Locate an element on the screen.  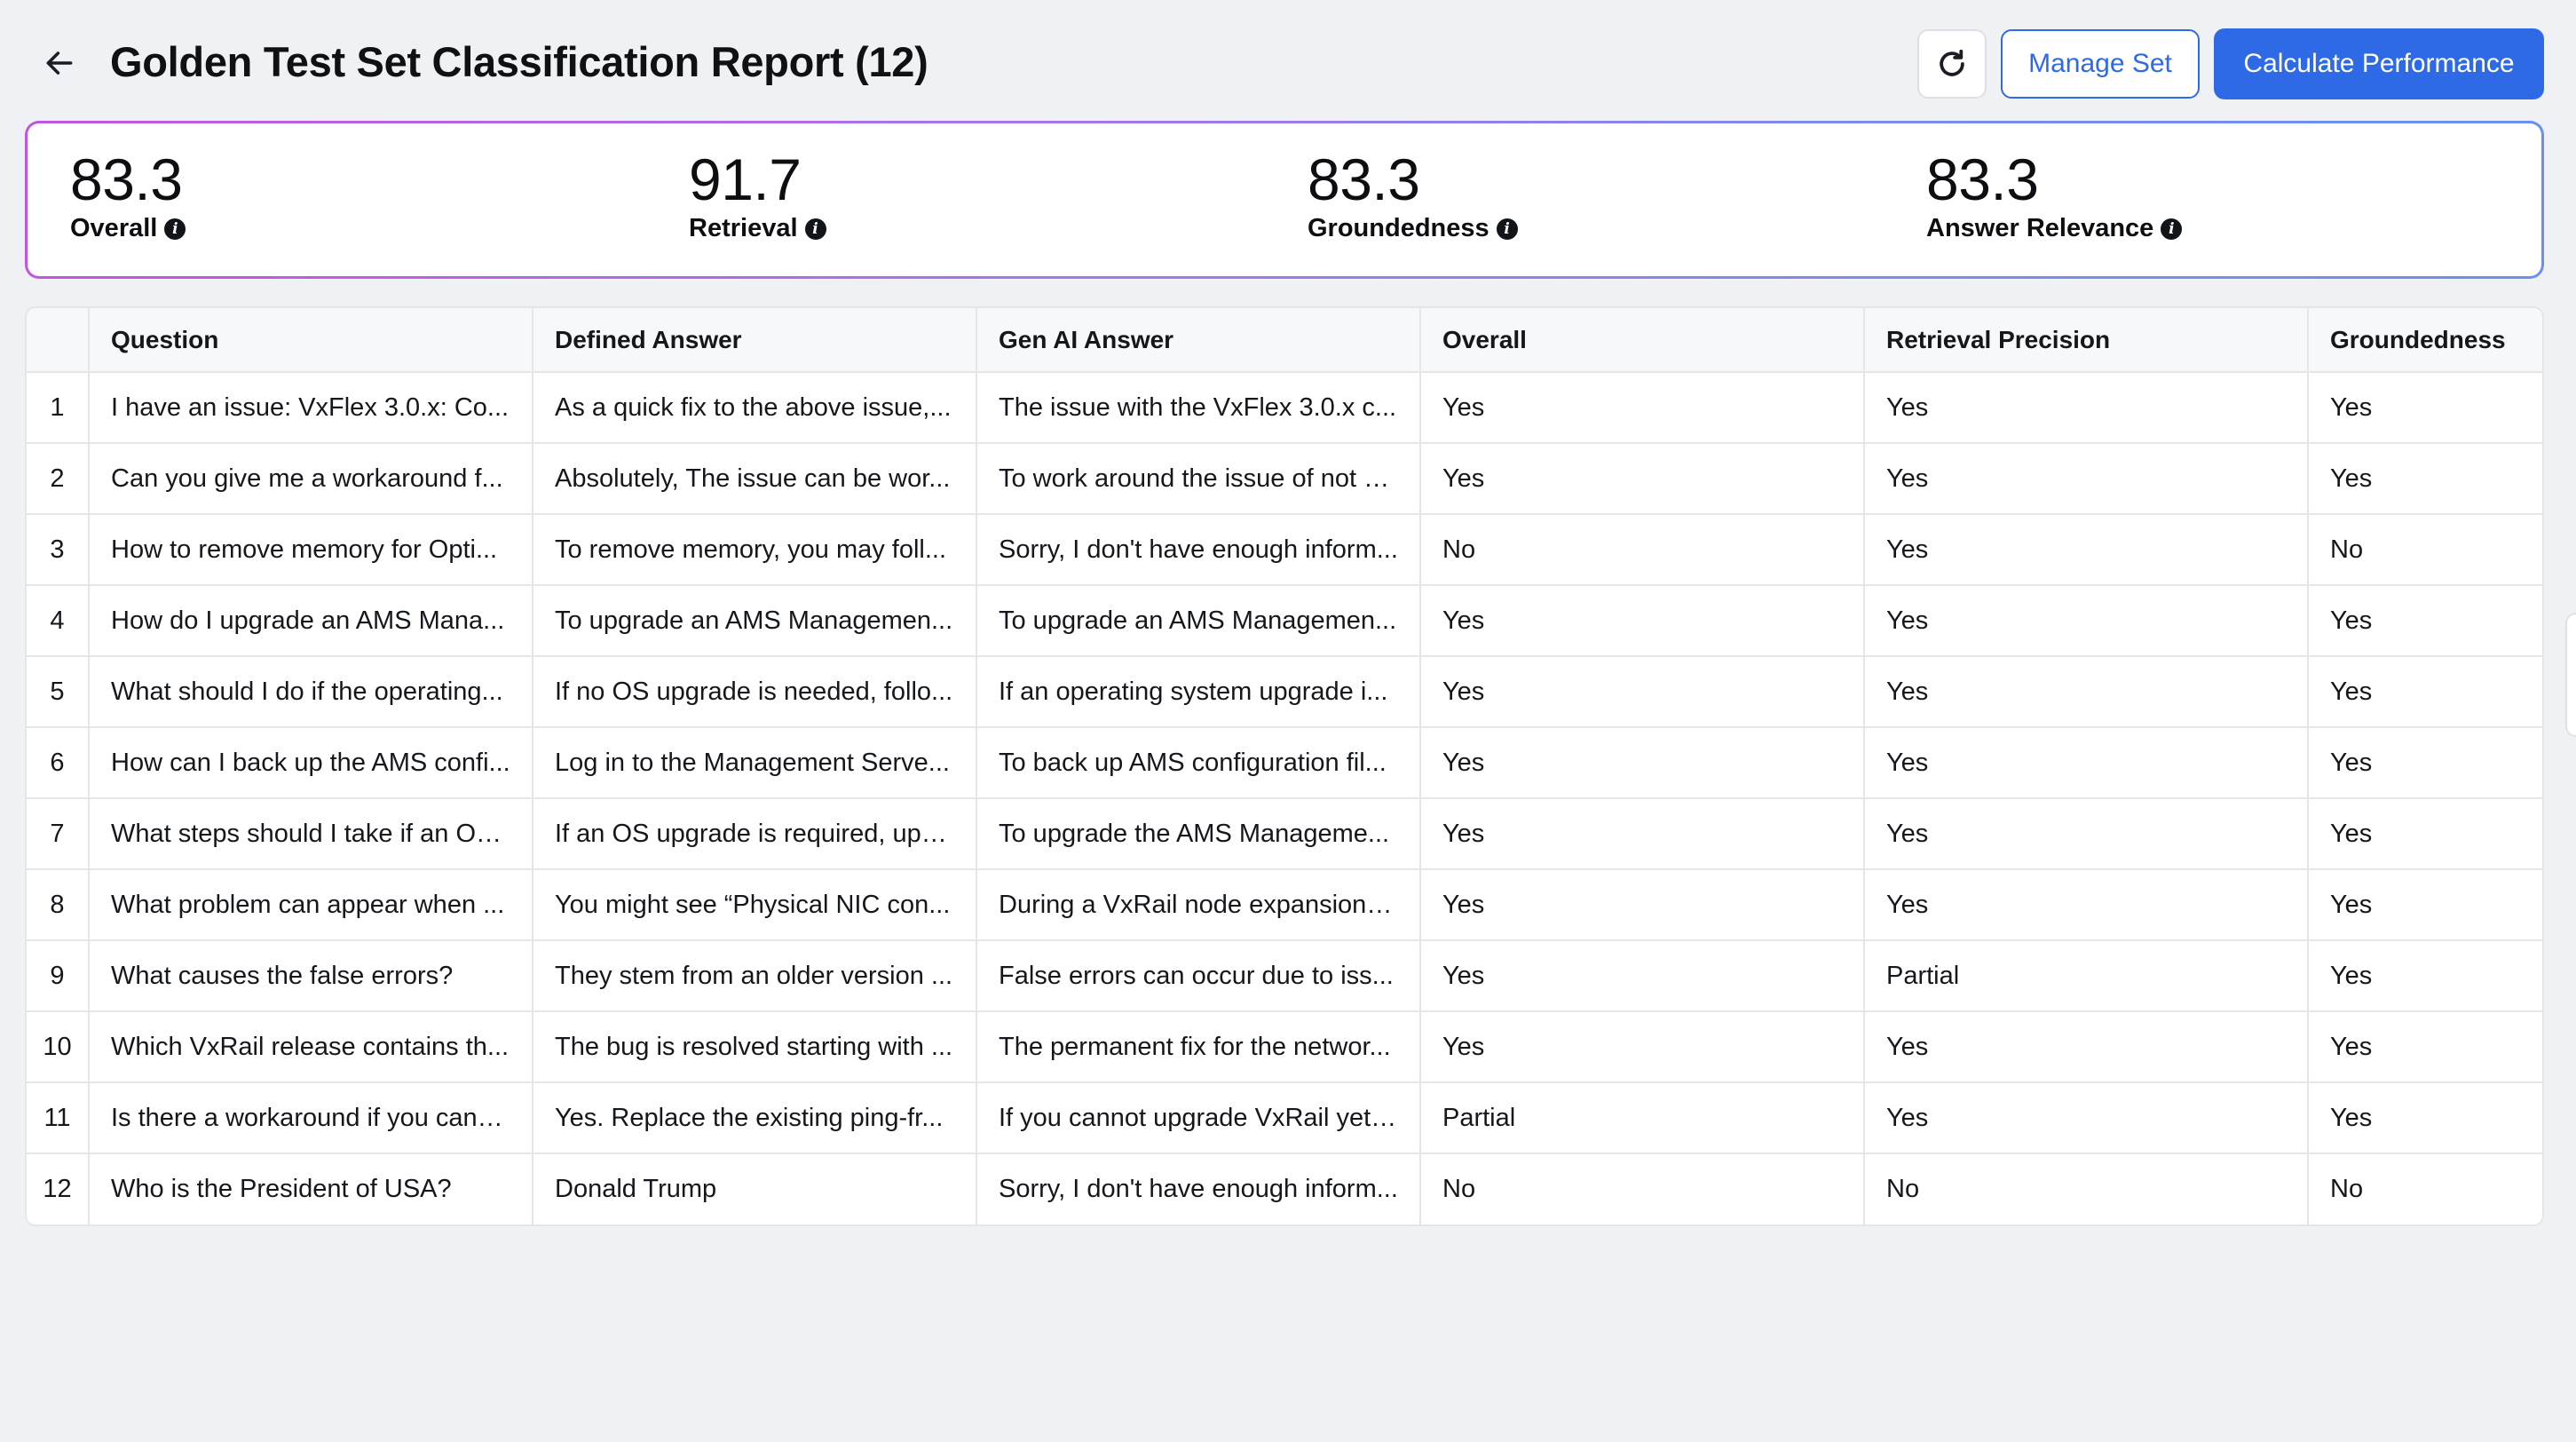
cell-overall: Partial is located at coordinates (1642, 1118).